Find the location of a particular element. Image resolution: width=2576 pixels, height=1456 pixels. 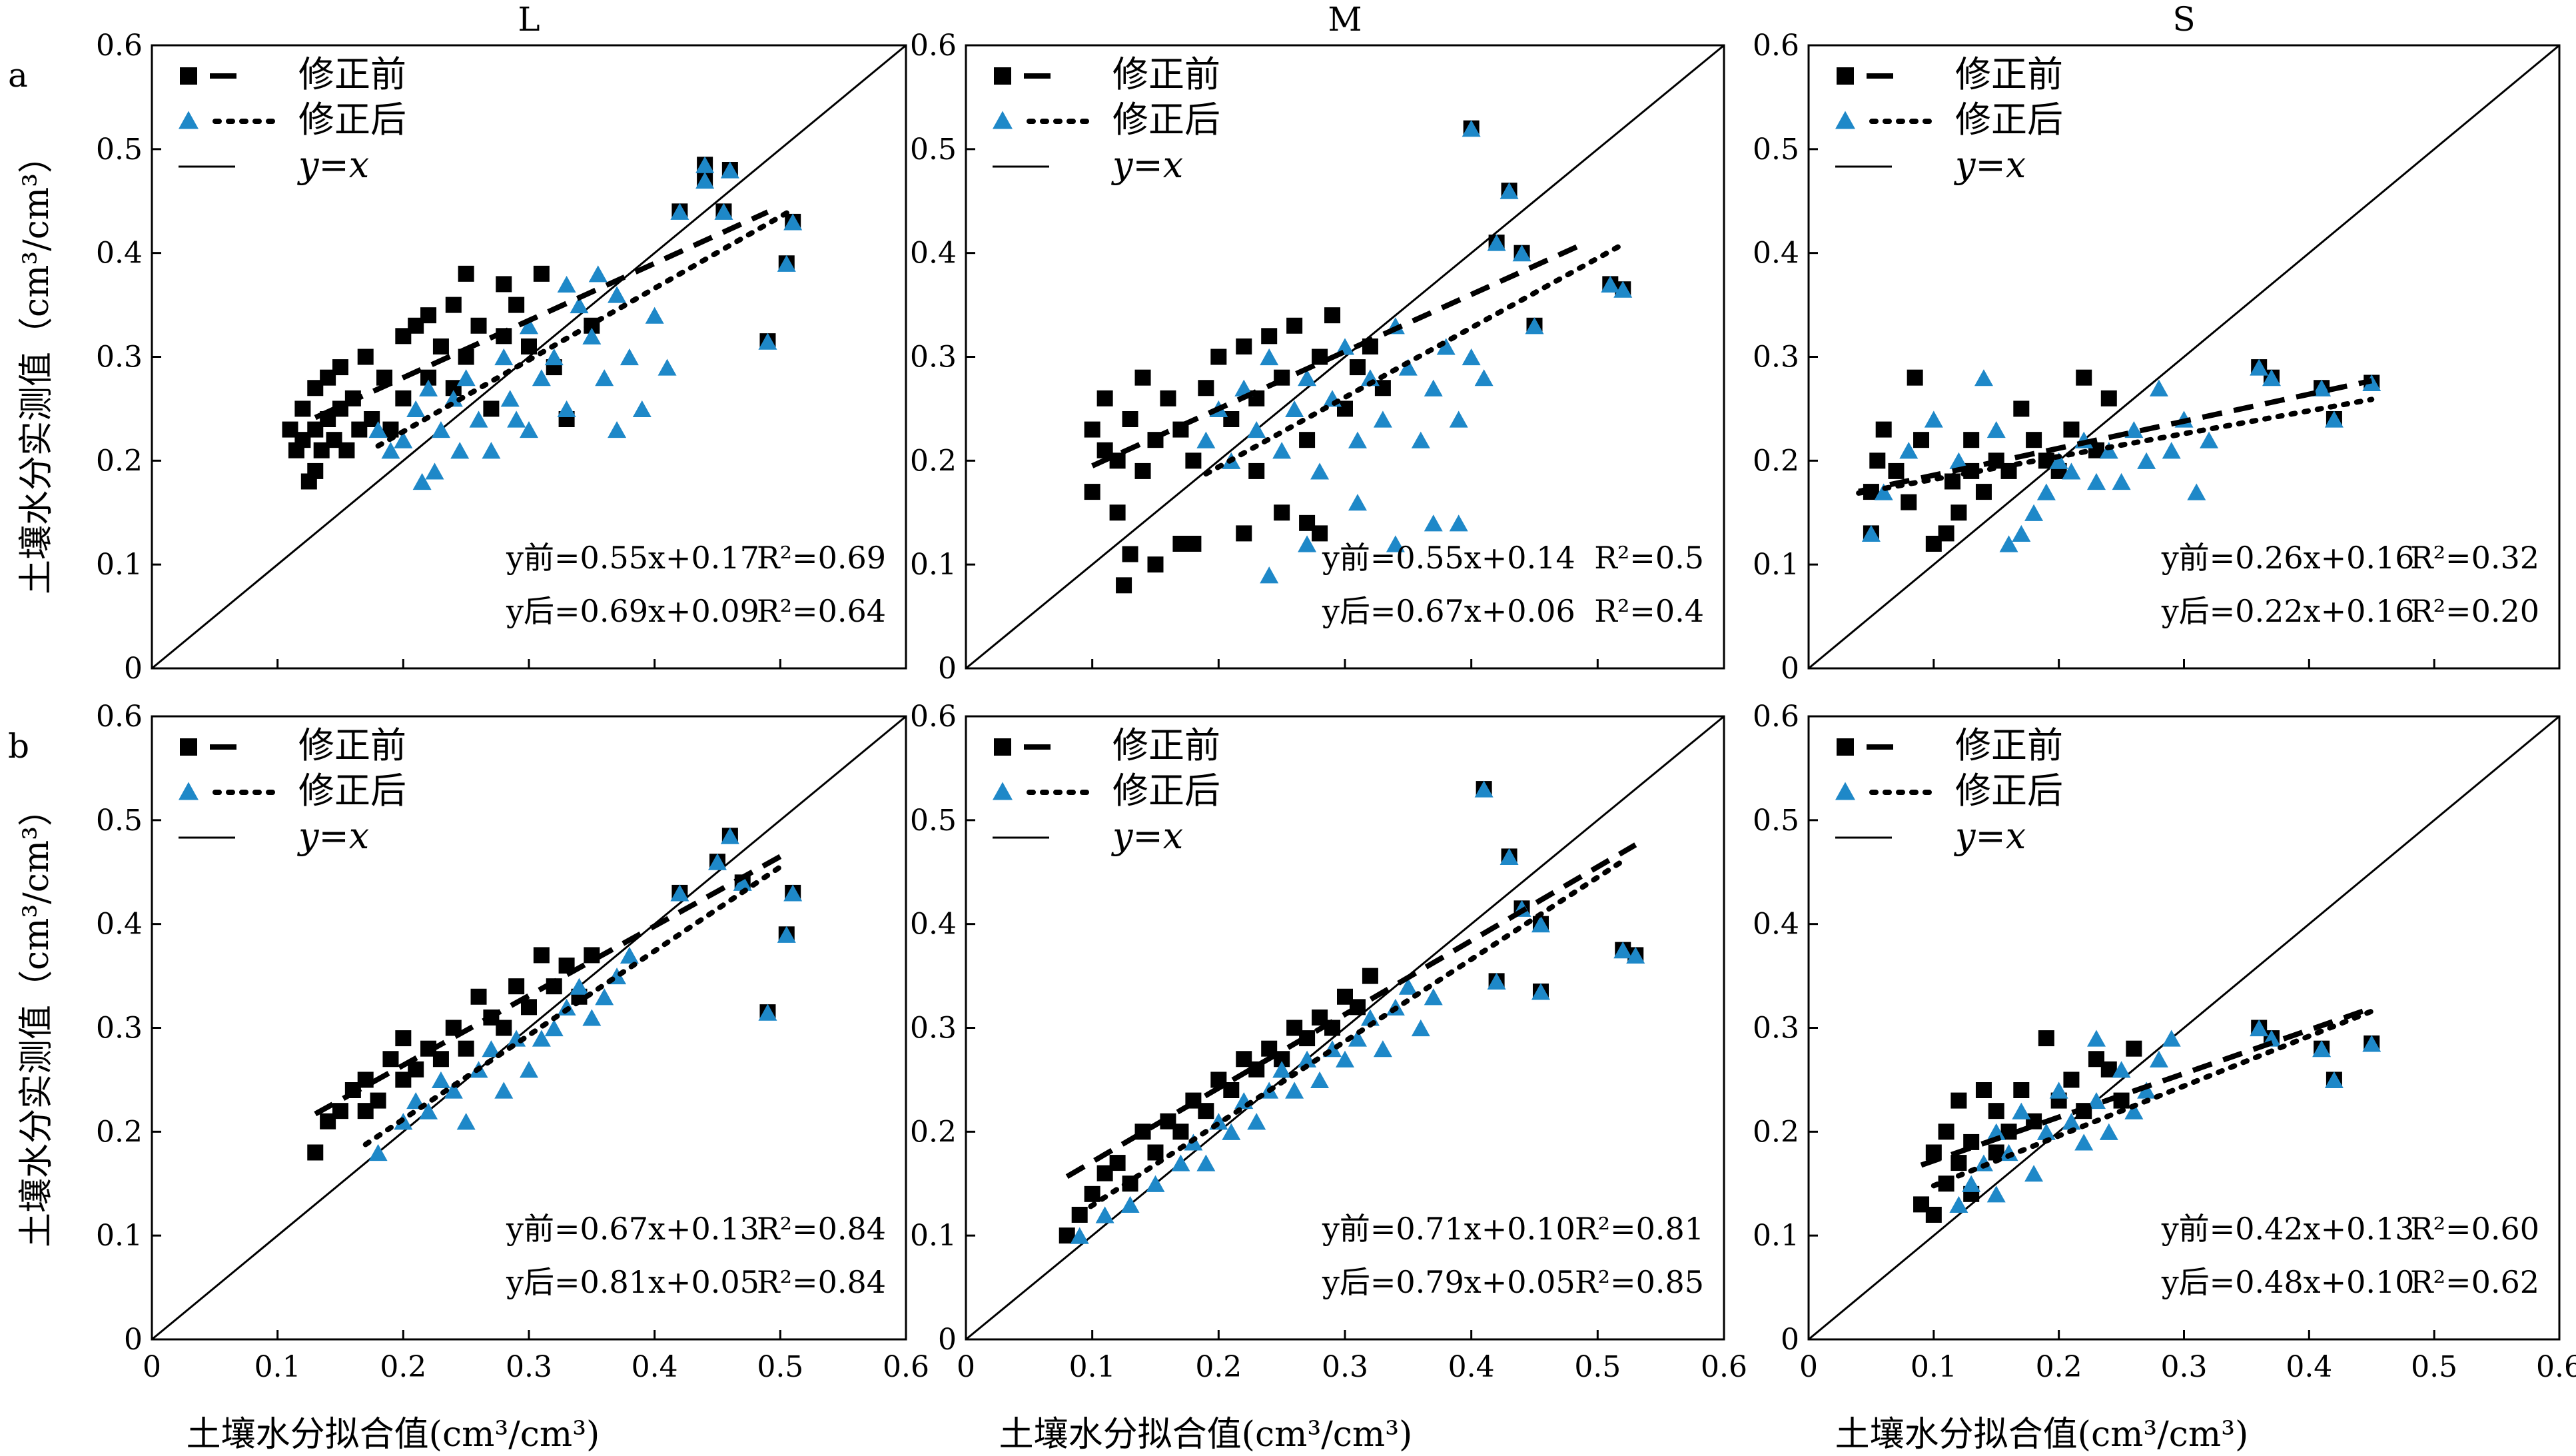

r2-after: R²=0.64 is located at coordinates (822, 611).